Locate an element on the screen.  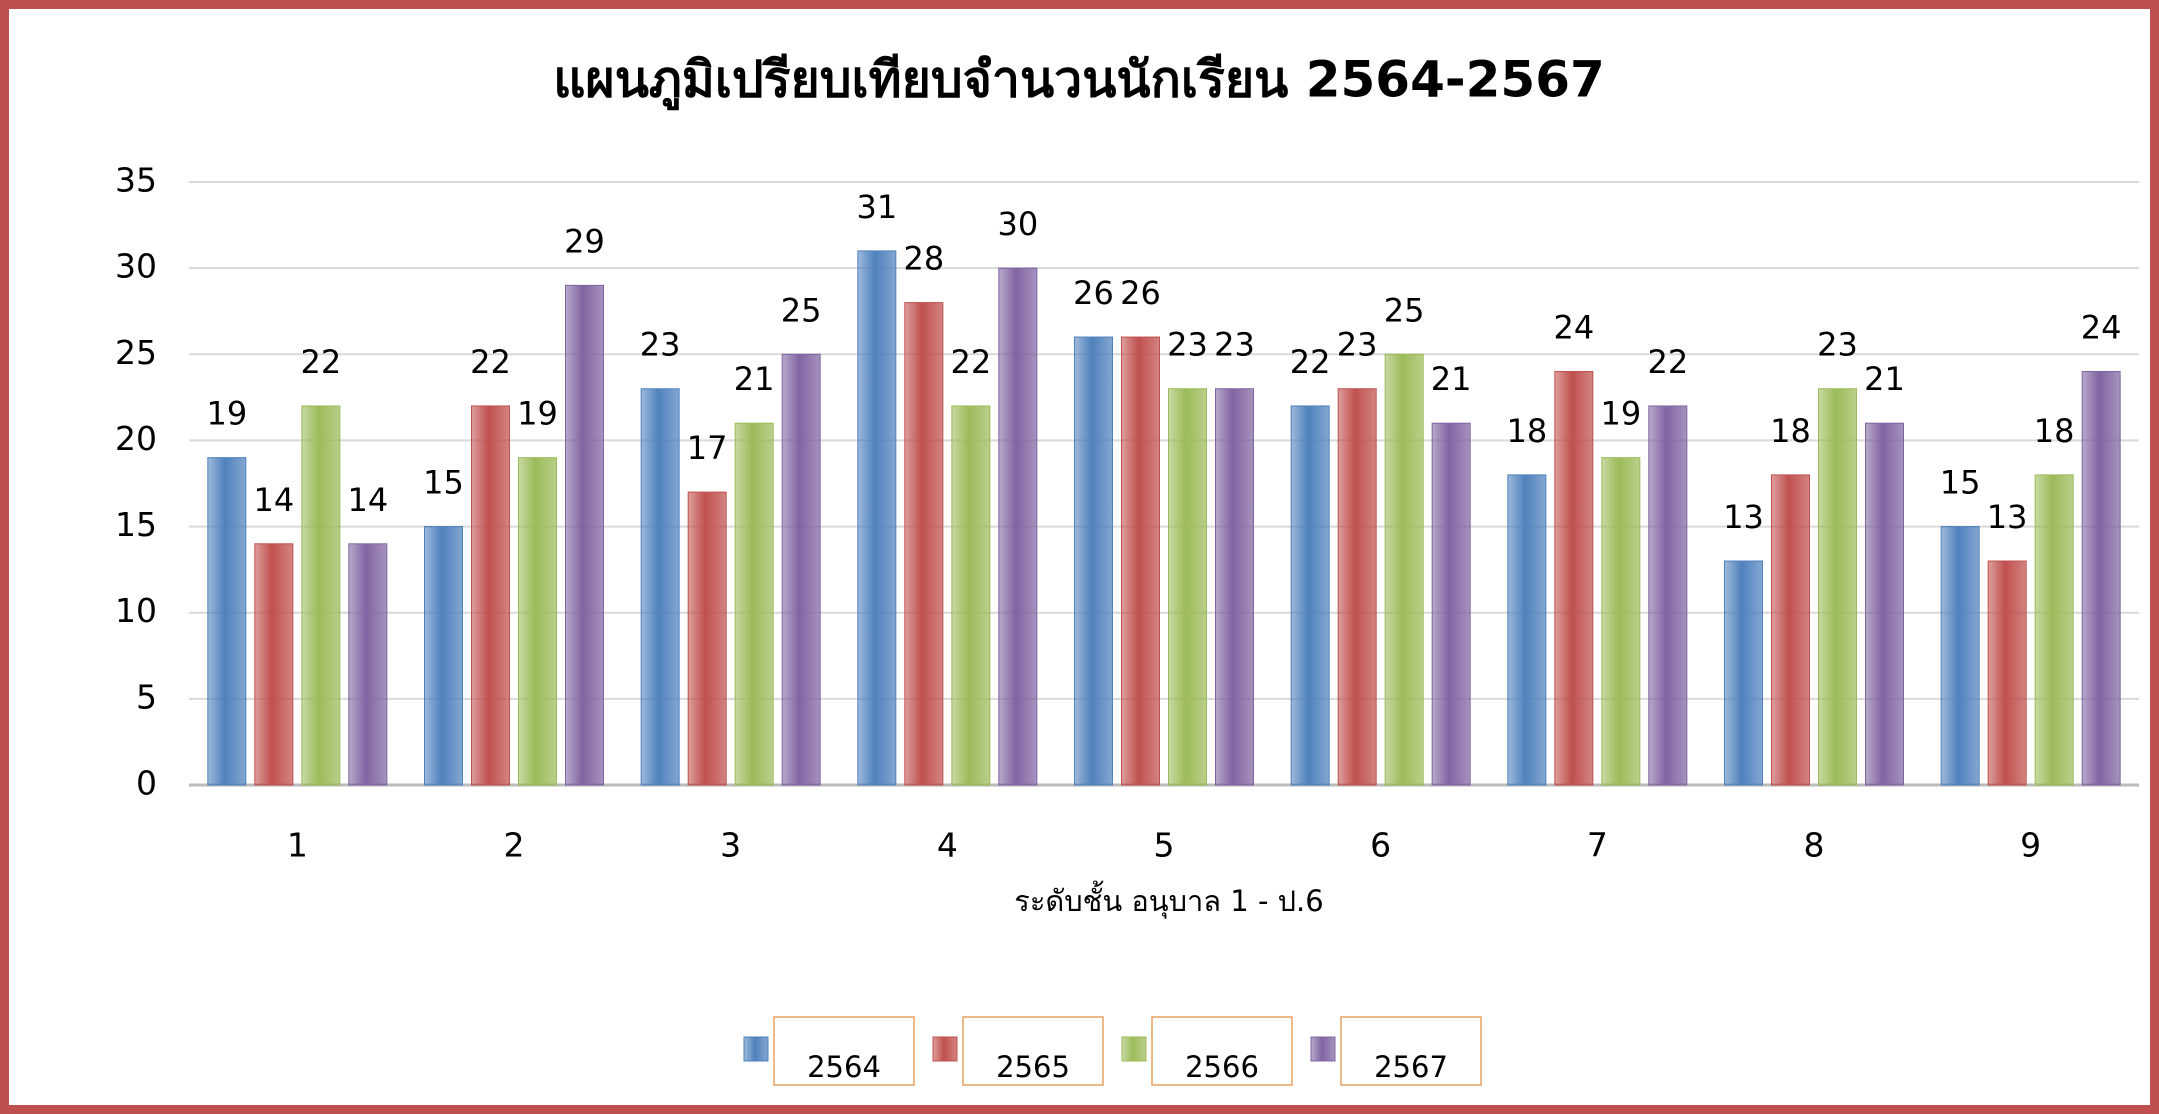
x-tick-label: 9 is located at coordinates (2030, 845).